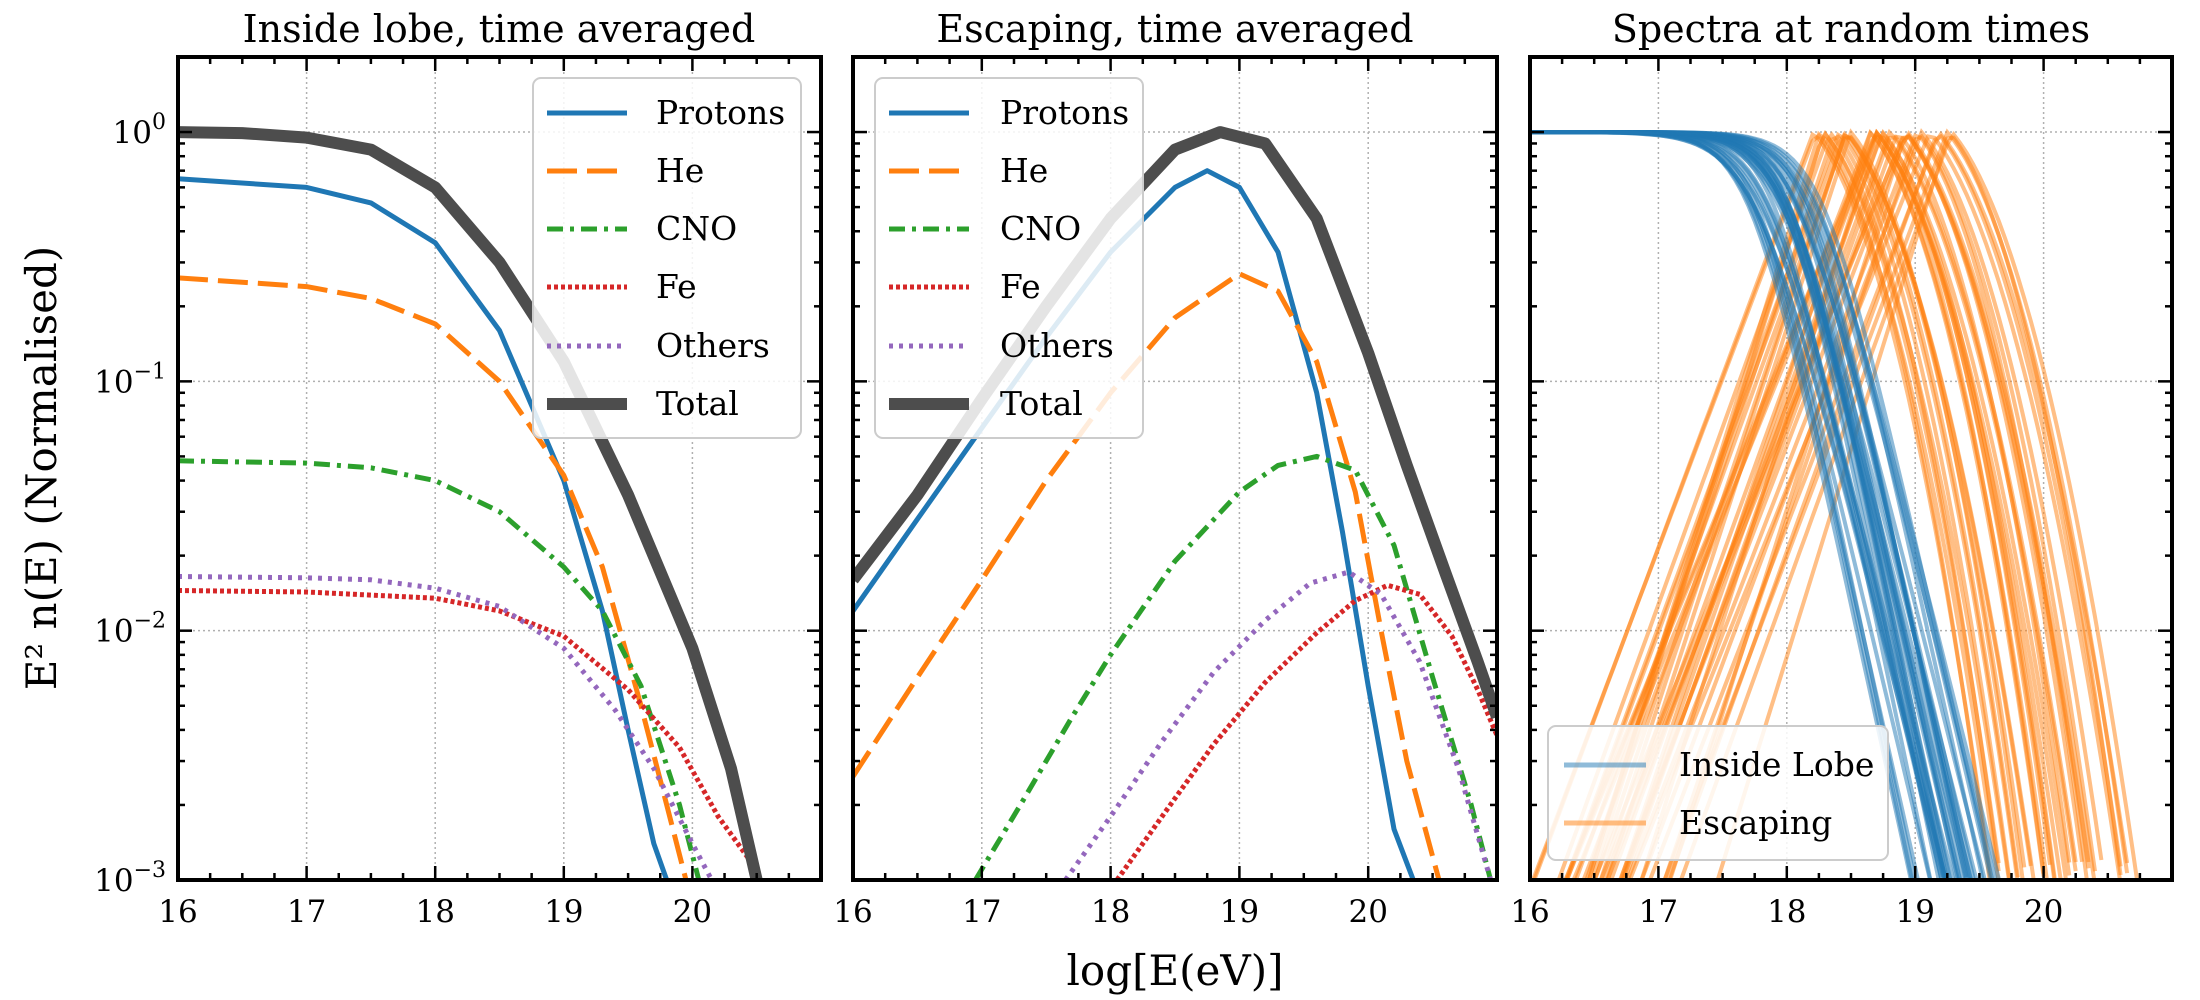 The width and height of the screenshot is (2200, 1000). Describe the element at coordinates (1718, 793) in the screenshot. I see `legend-panel-3: Inside Lobe Escaping` at that location.